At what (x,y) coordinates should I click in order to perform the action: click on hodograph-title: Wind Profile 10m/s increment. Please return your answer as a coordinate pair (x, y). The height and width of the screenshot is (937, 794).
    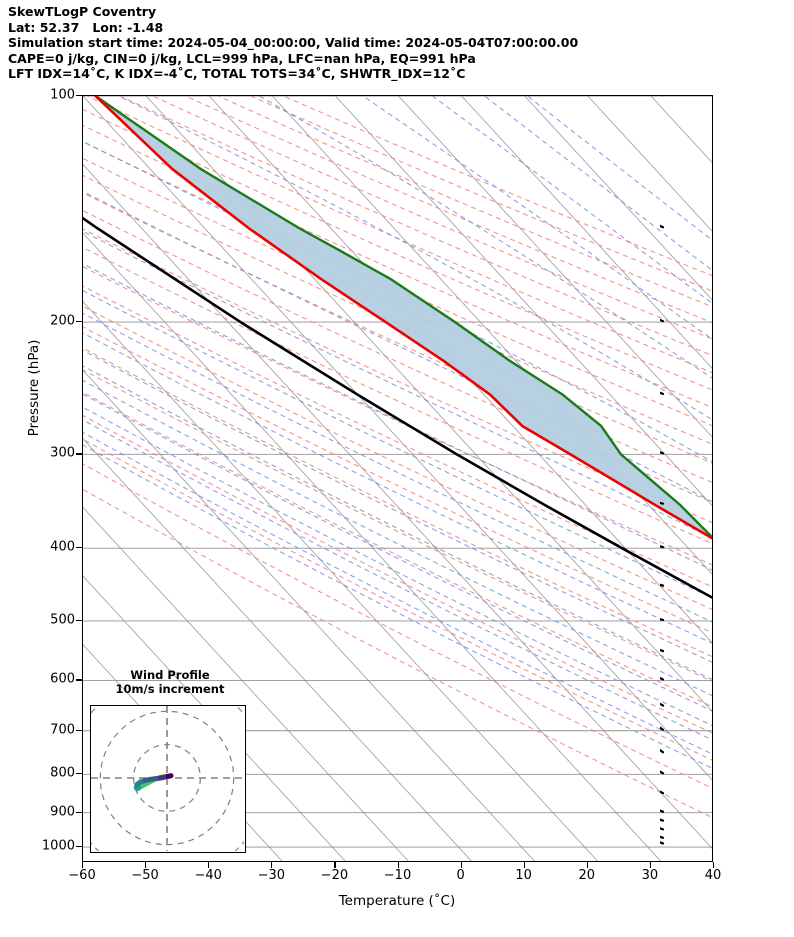
    Looking at the image, I should click on (170, 682).